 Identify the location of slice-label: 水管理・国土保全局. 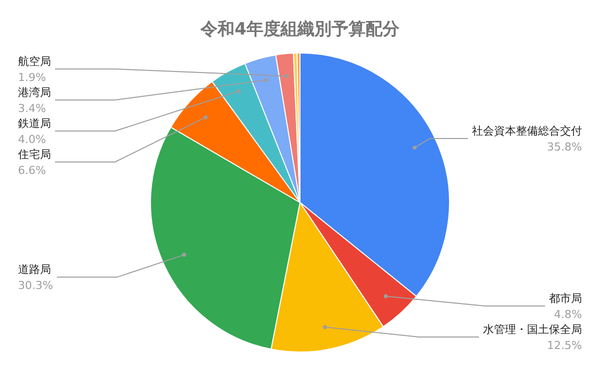
(532, 329).